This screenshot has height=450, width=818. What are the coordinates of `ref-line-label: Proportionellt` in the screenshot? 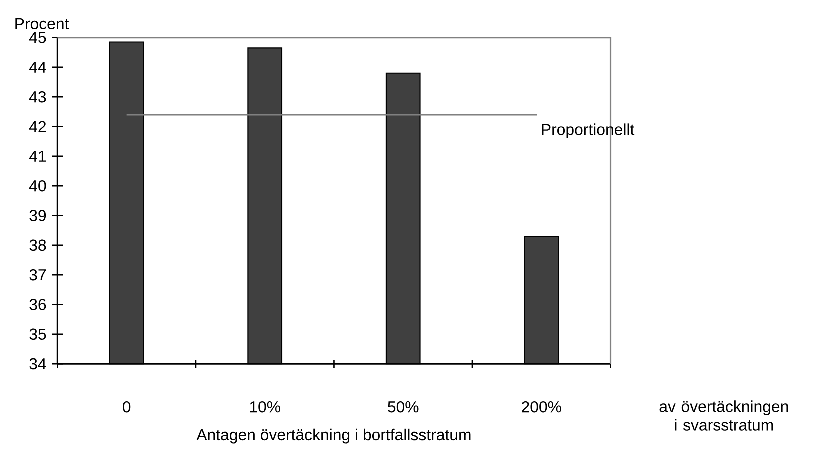 It's located at (588, 131).